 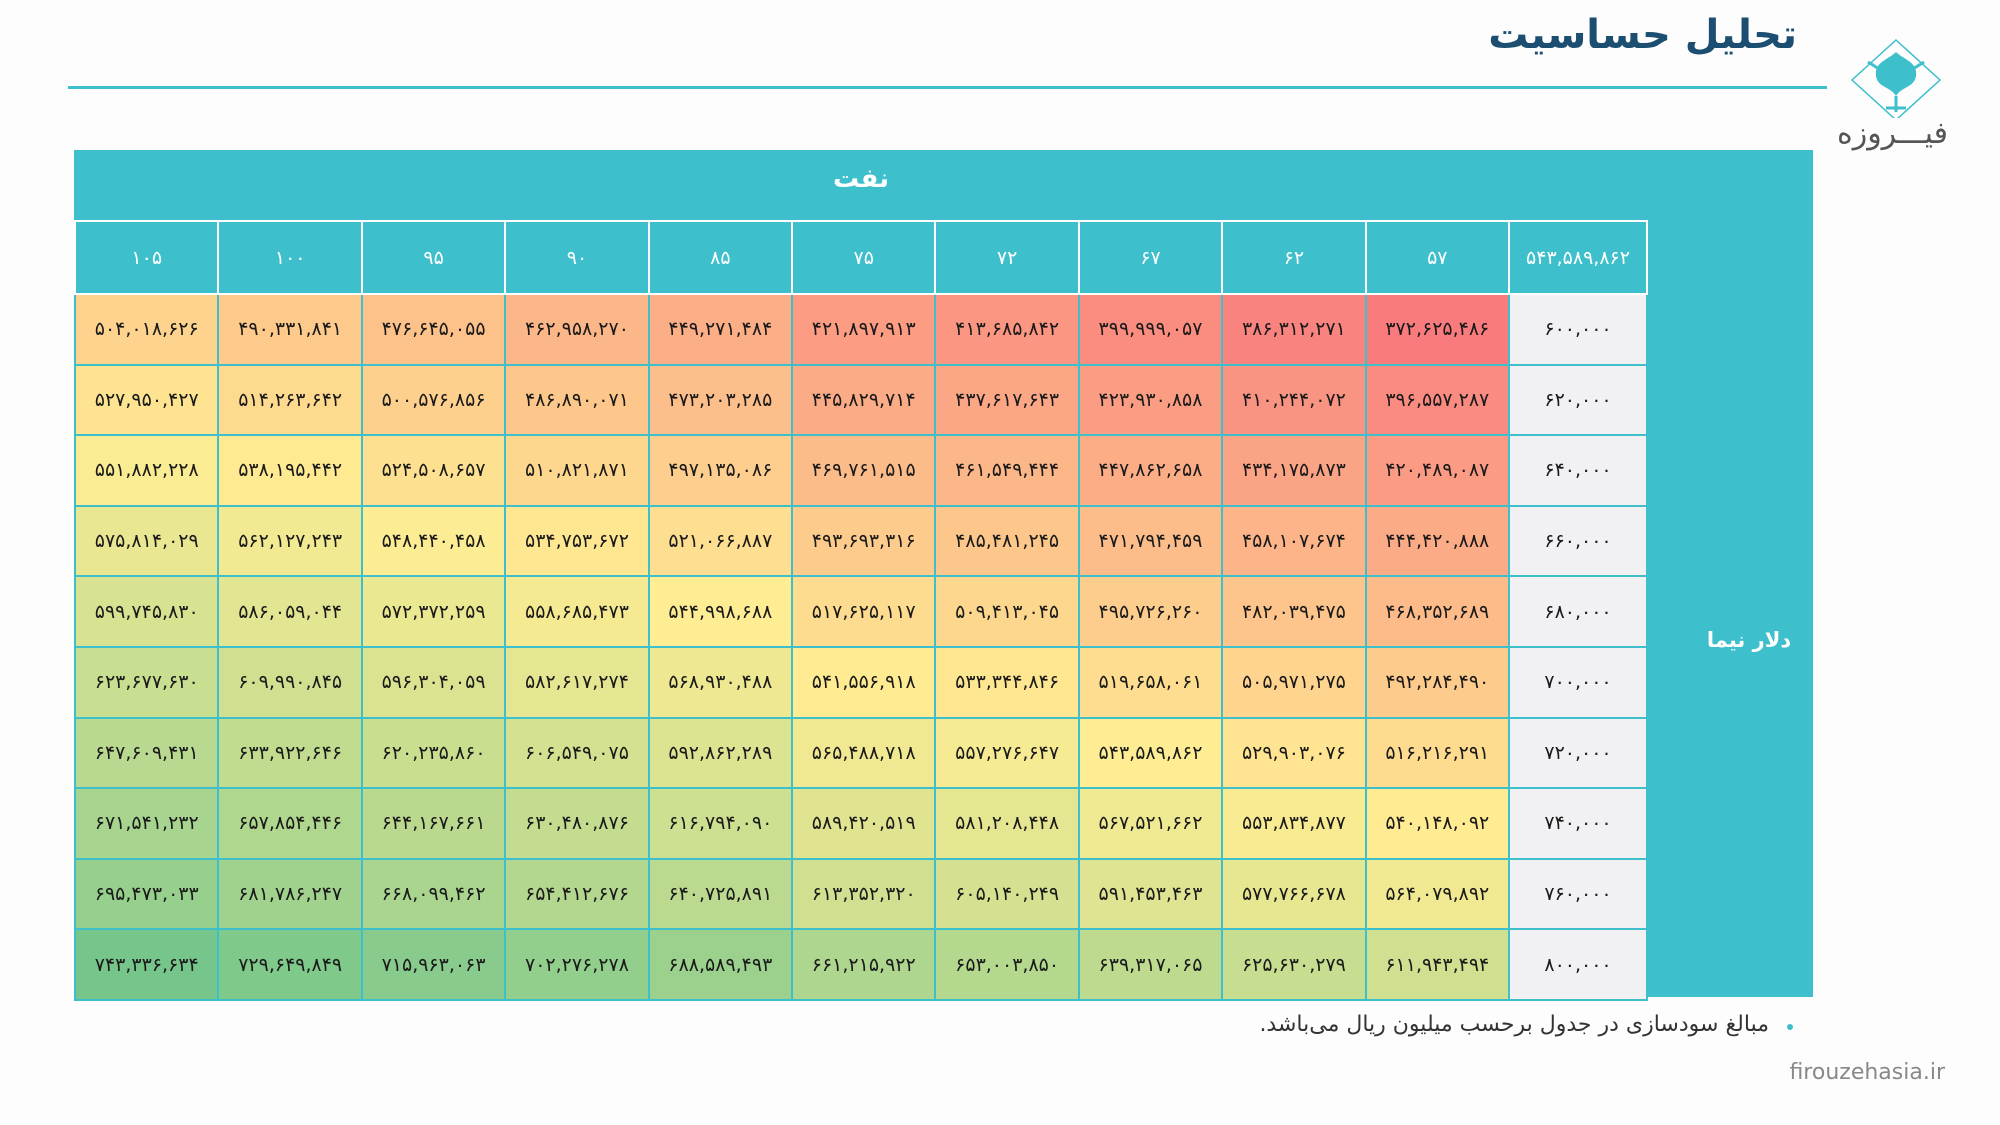 I want to click on table-cell: ۵۹۱,۴۵۳,۴۶۳, so click(x=1150, y=894).